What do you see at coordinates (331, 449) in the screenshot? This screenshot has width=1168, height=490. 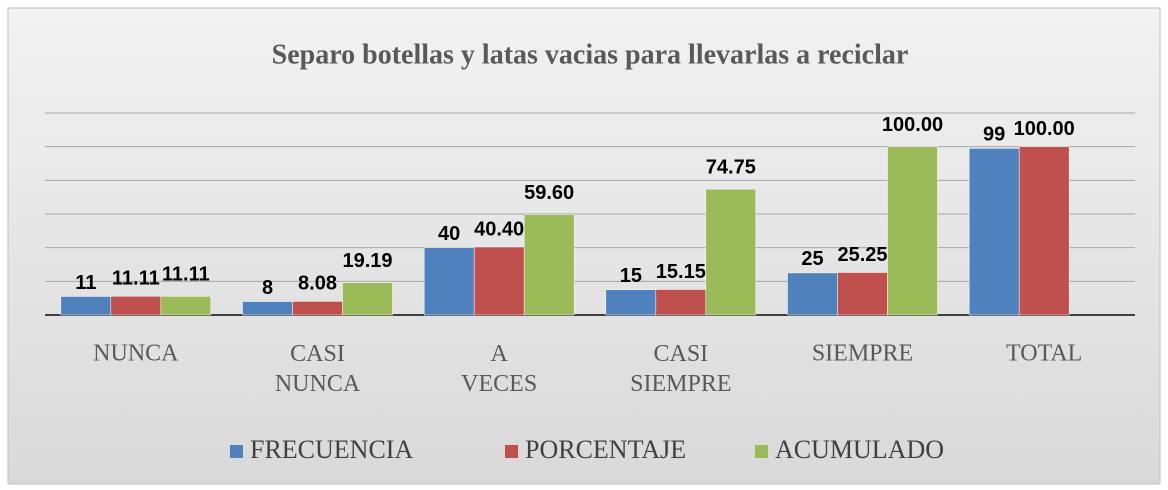 I see `legend-label: FRECUENCIA` at bounding box center [331, 449].